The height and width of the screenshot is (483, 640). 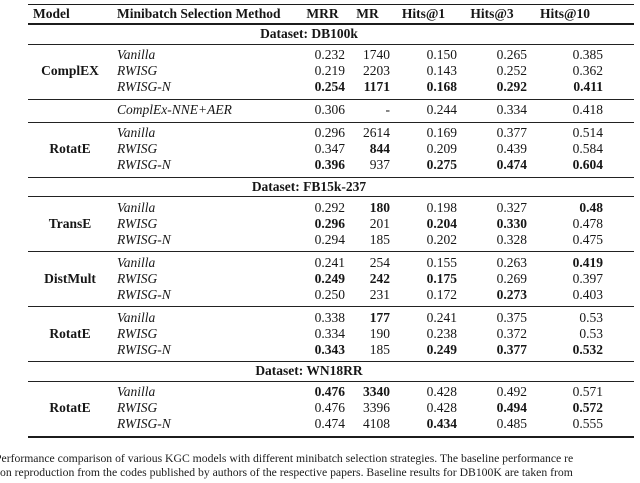 I want to click on cell-mrr: 0.306, so click(x=322, y=110).